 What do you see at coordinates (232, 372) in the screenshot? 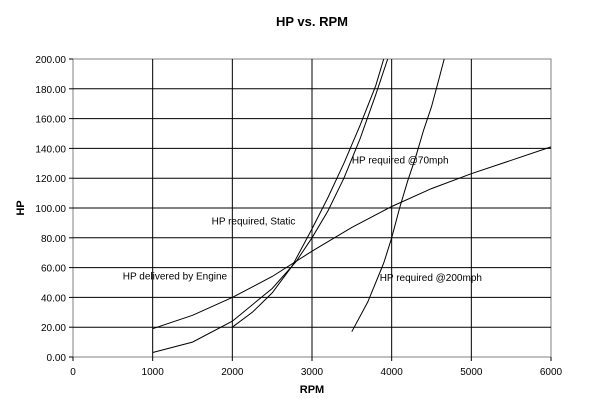
I see `x-tick-label: 2000` at bounding box center [232, 372].